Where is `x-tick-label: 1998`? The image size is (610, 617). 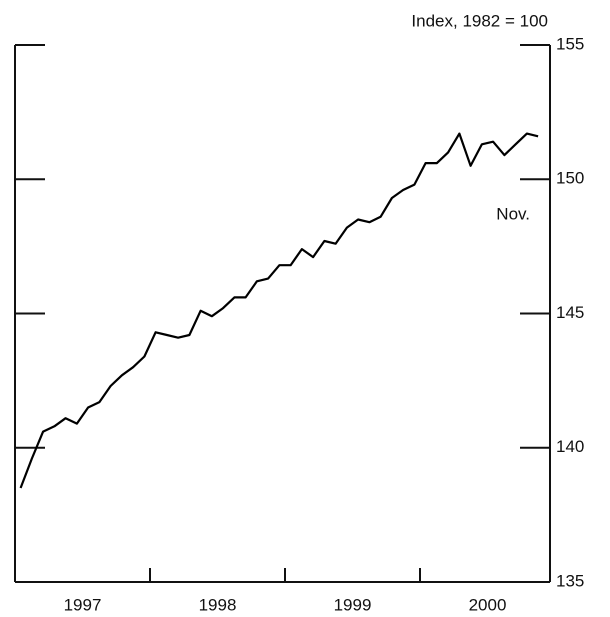 x-tick-label: 1998 is located at coordinates (218, 604).